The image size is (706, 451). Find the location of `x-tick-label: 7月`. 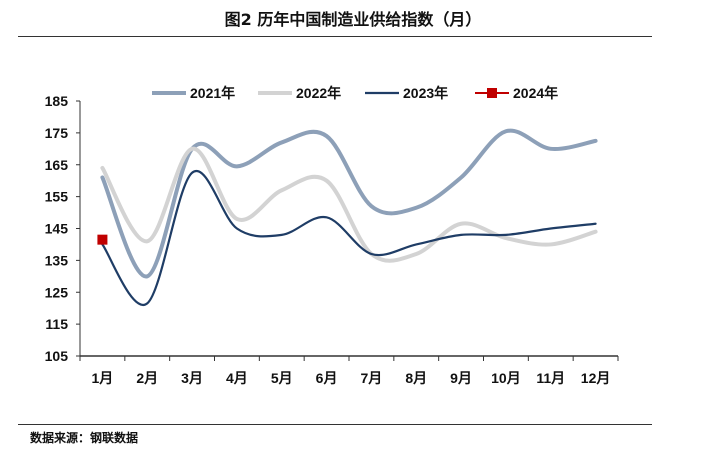

x-tick-label: 7月 is located at coordinates (372, 378).